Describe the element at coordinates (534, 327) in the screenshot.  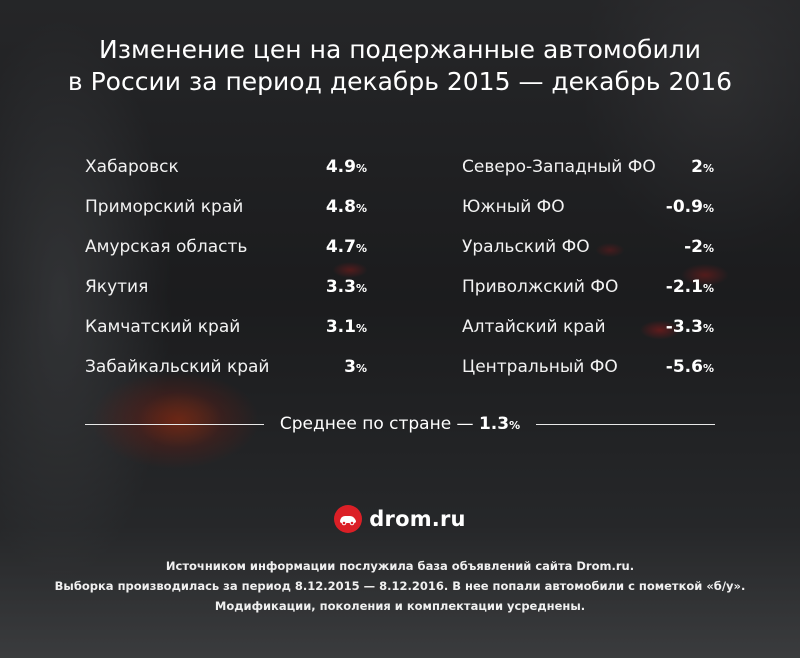
I see `region-name: Алтайский край` at that location.